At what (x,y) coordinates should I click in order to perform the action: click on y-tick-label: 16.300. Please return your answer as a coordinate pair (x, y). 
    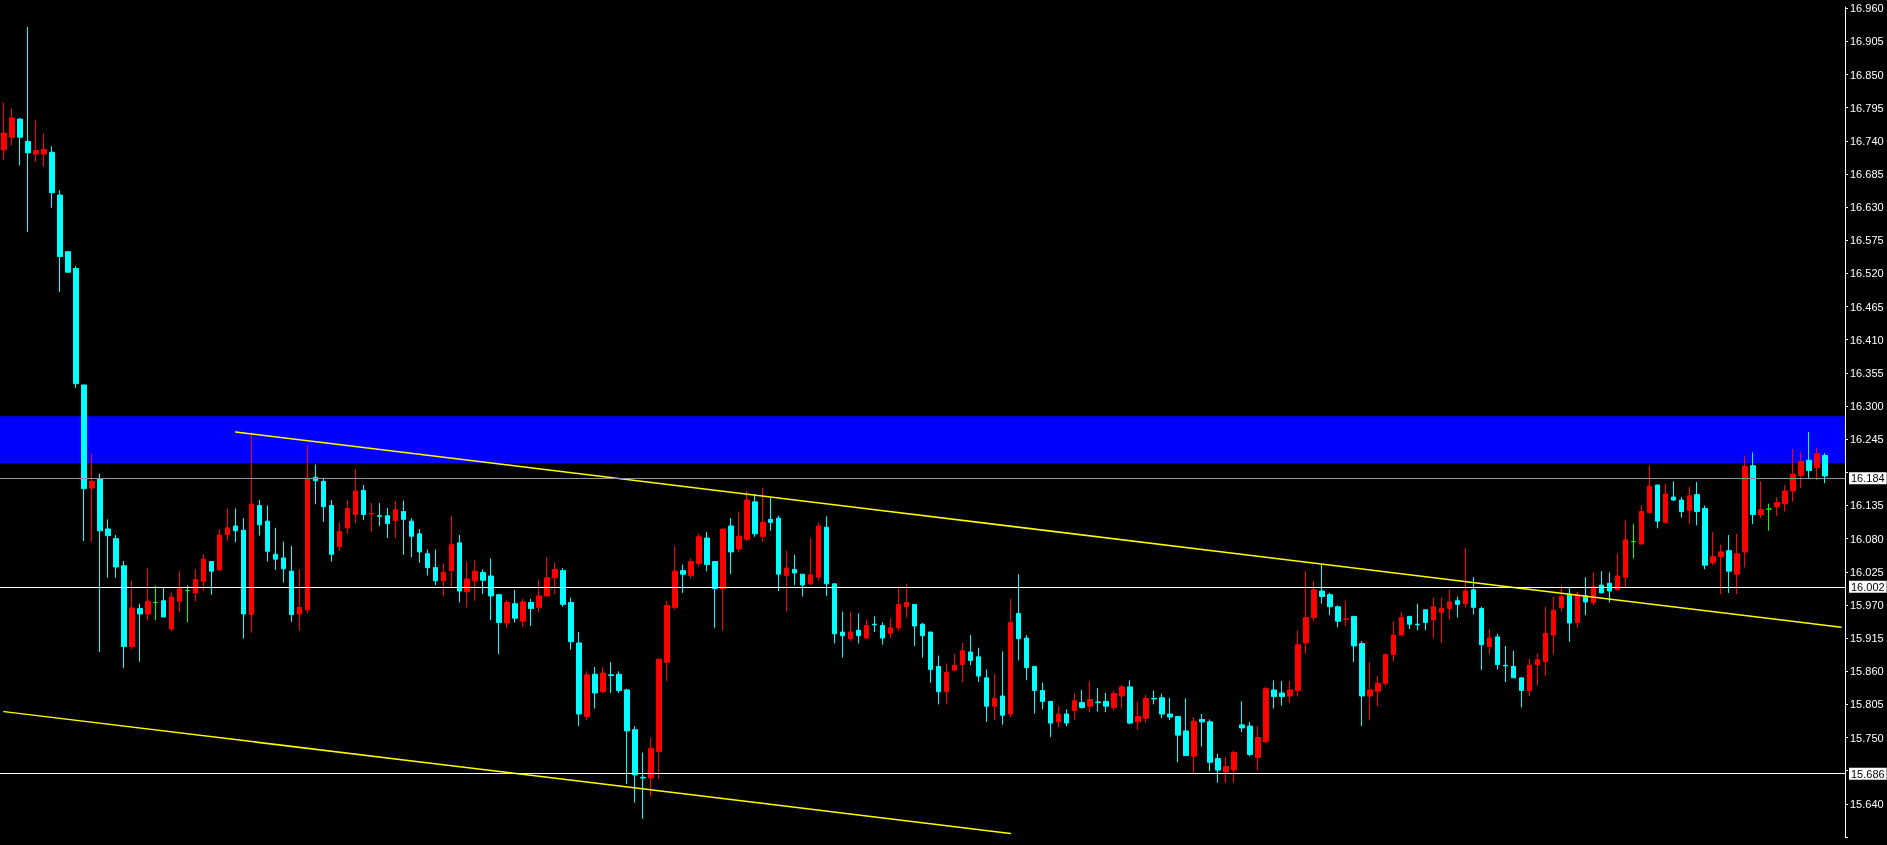
    Looking at the image, I should click on (1867, 406).